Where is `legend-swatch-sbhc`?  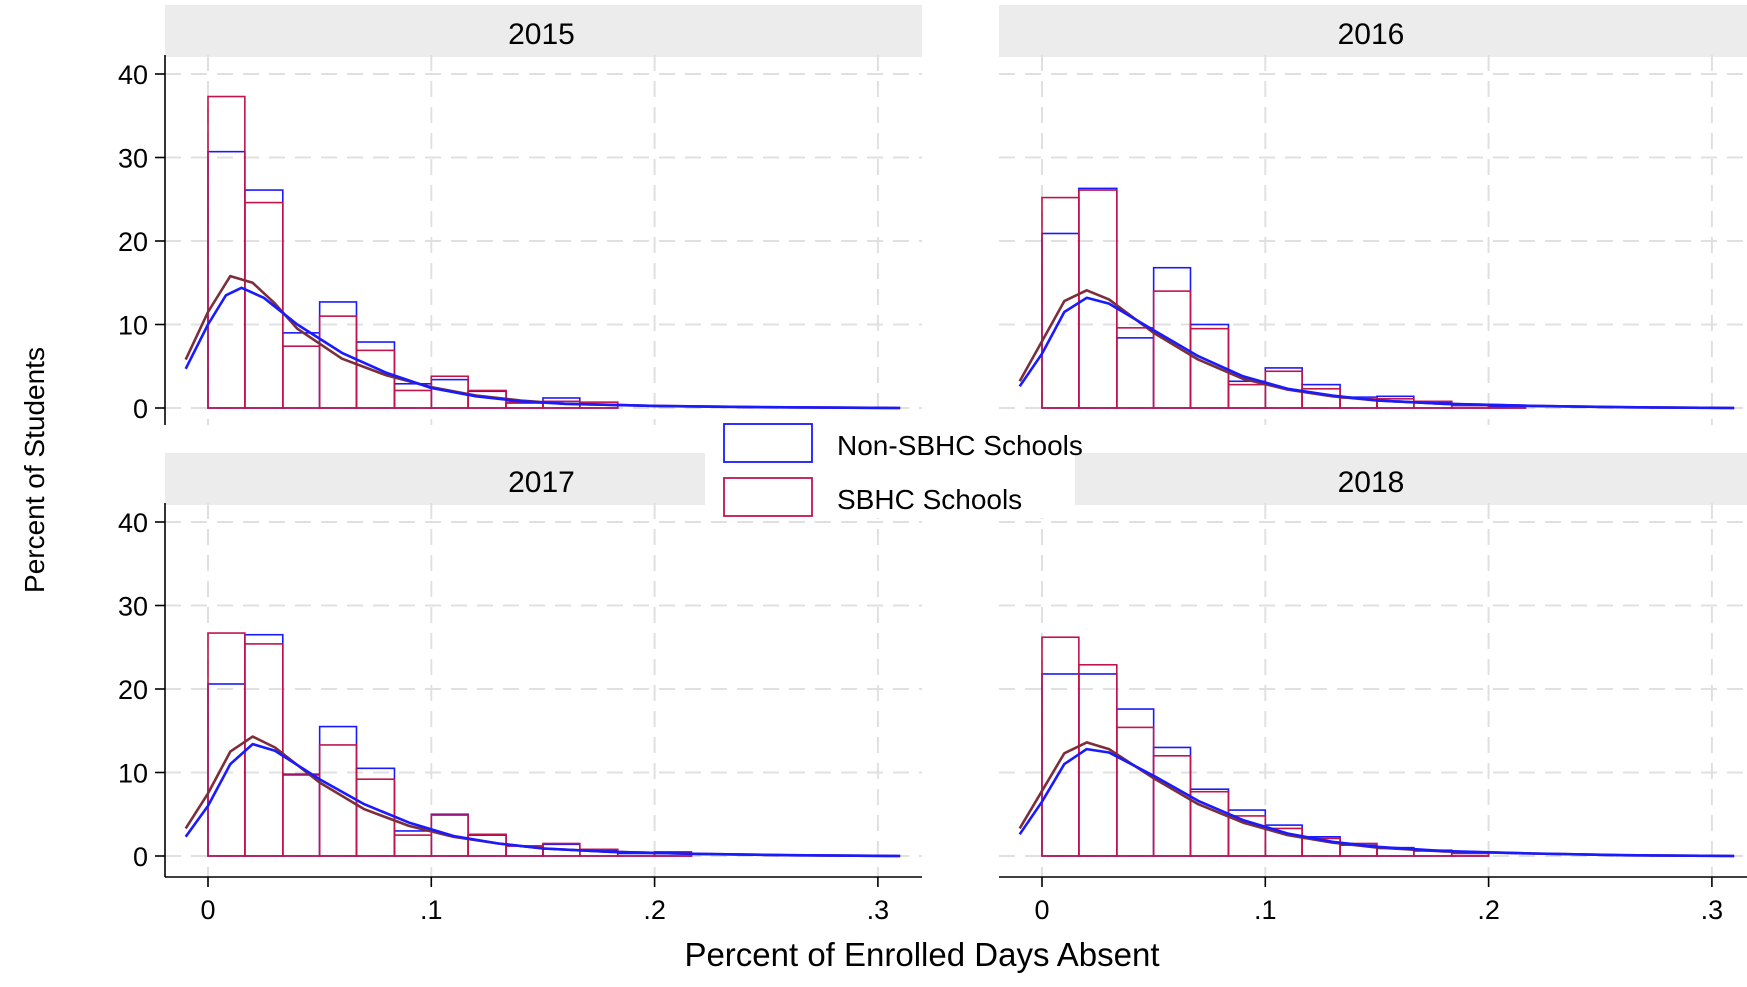 legend-swatch-sbhc is located at coordinates (768, 497).